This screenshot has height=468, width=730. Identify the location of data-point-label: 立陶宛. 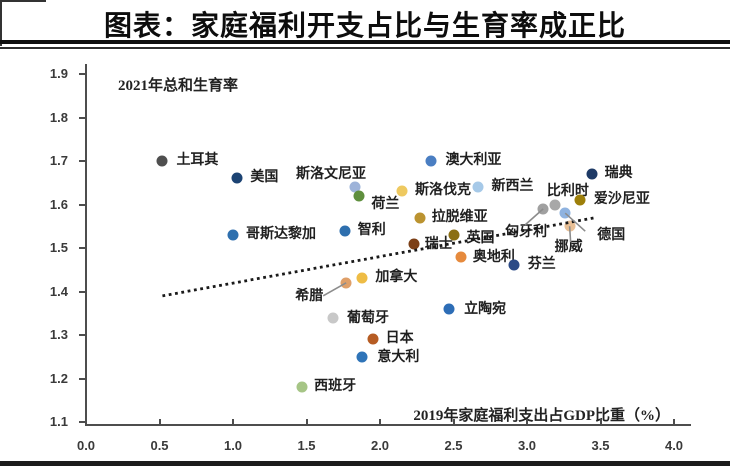
(485, 309).